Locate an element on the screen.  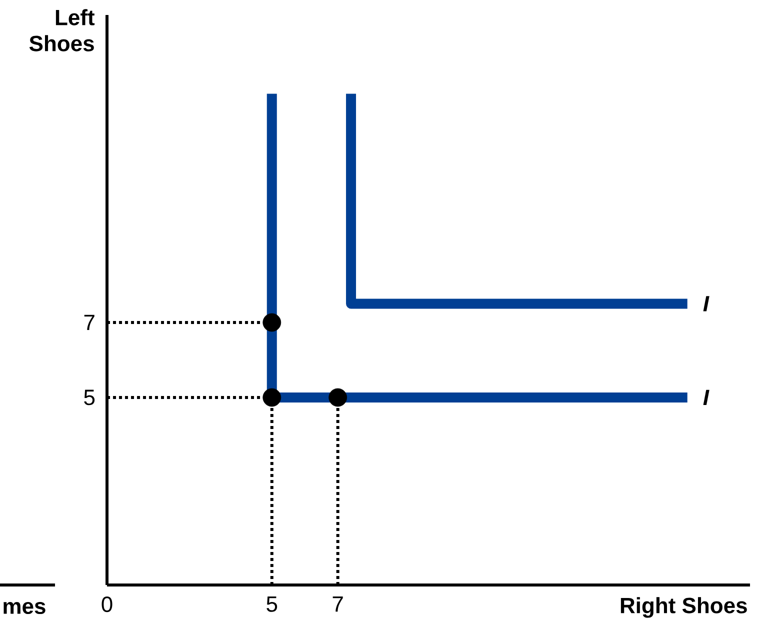
x-tick-label: 0 is located at coordinates (107, 604).